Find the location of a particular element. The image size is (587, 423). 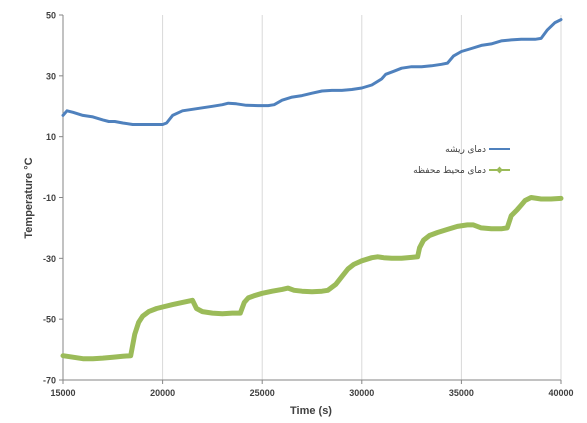

y-tick-label: -30 is located at coordinates (49, 259).